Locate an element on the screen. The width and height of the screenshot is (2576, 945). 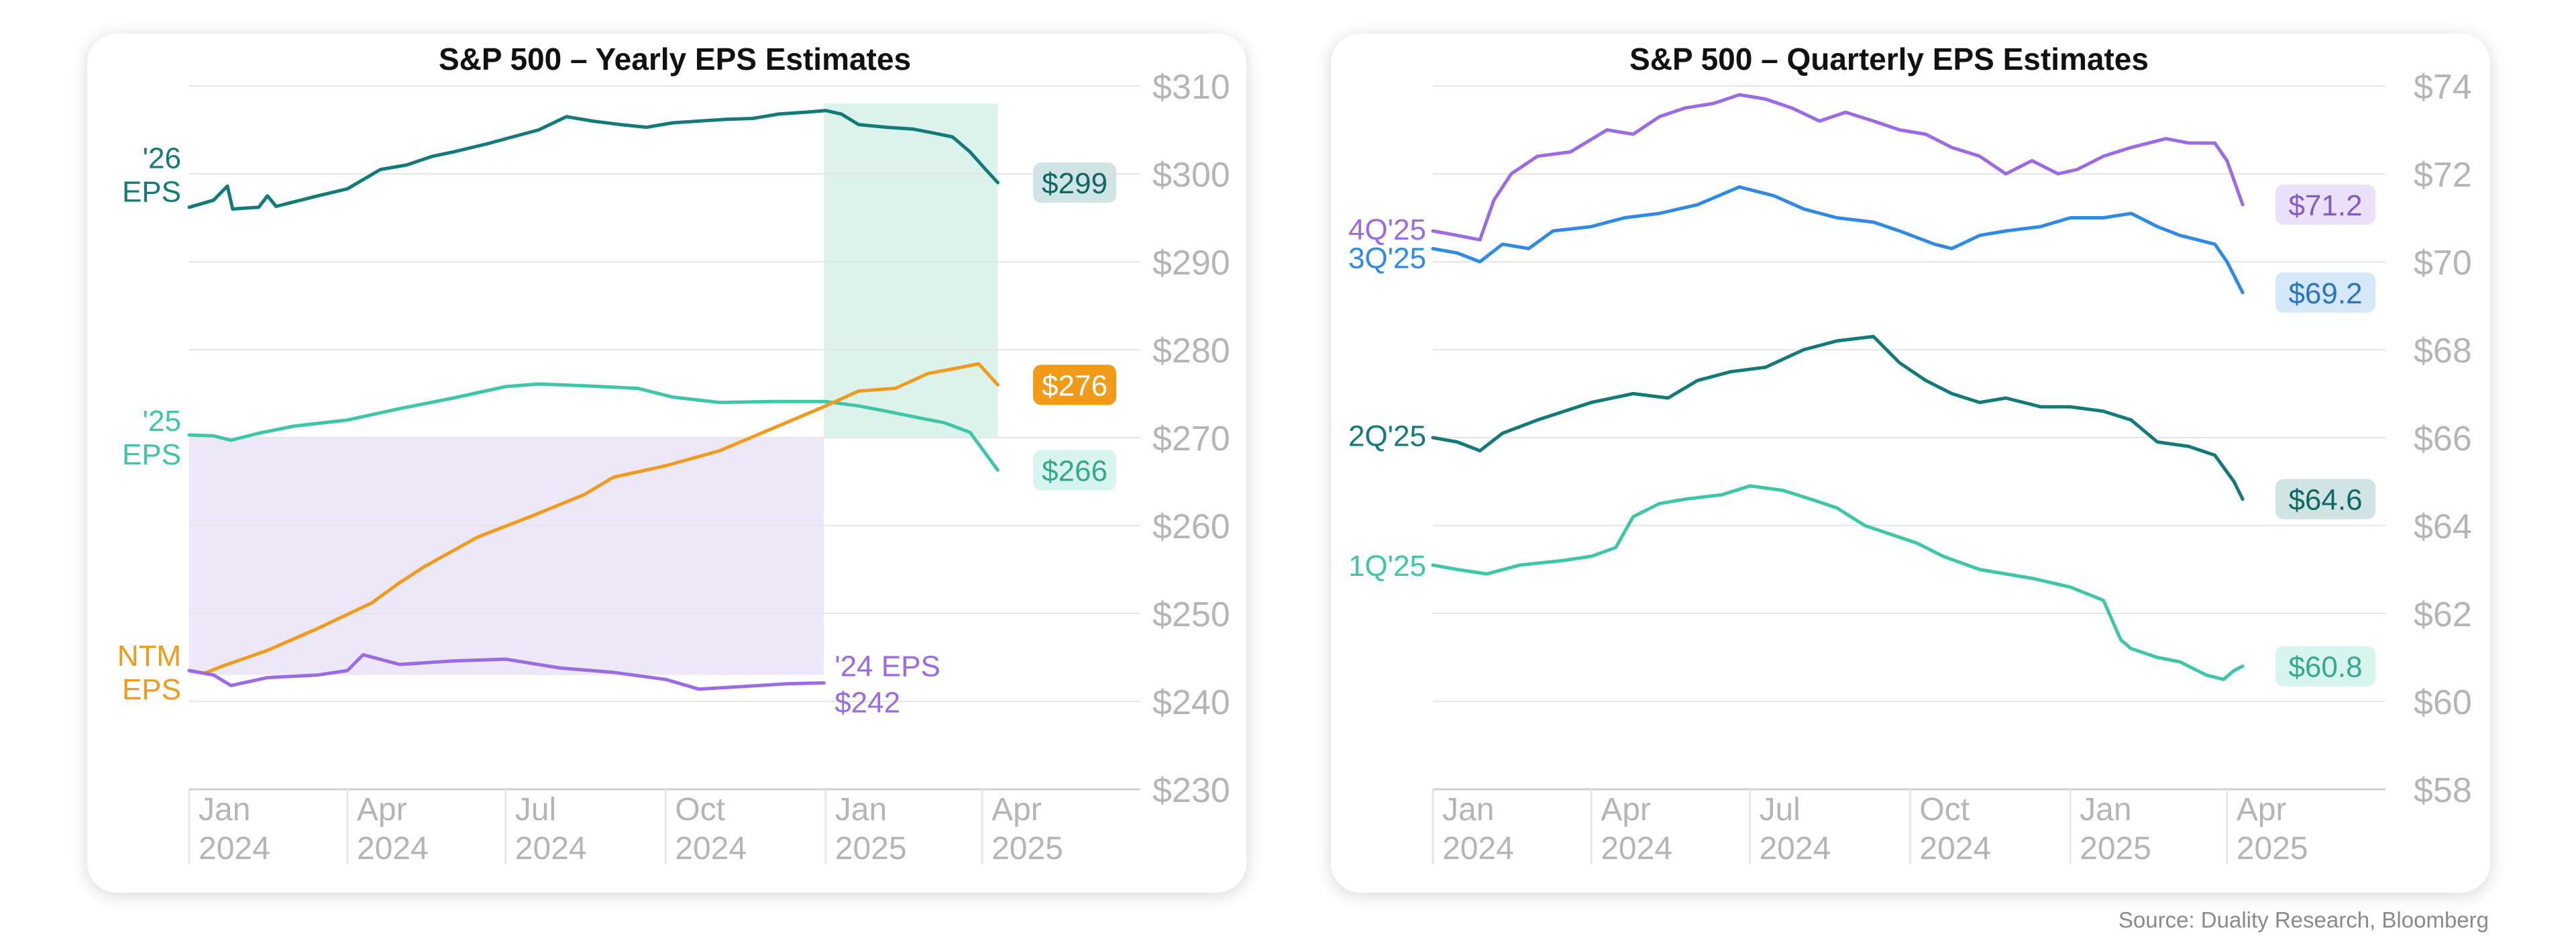
chart-title: S&P 500 – Yearly EPS Estimates is located at coordinates (675, 59).